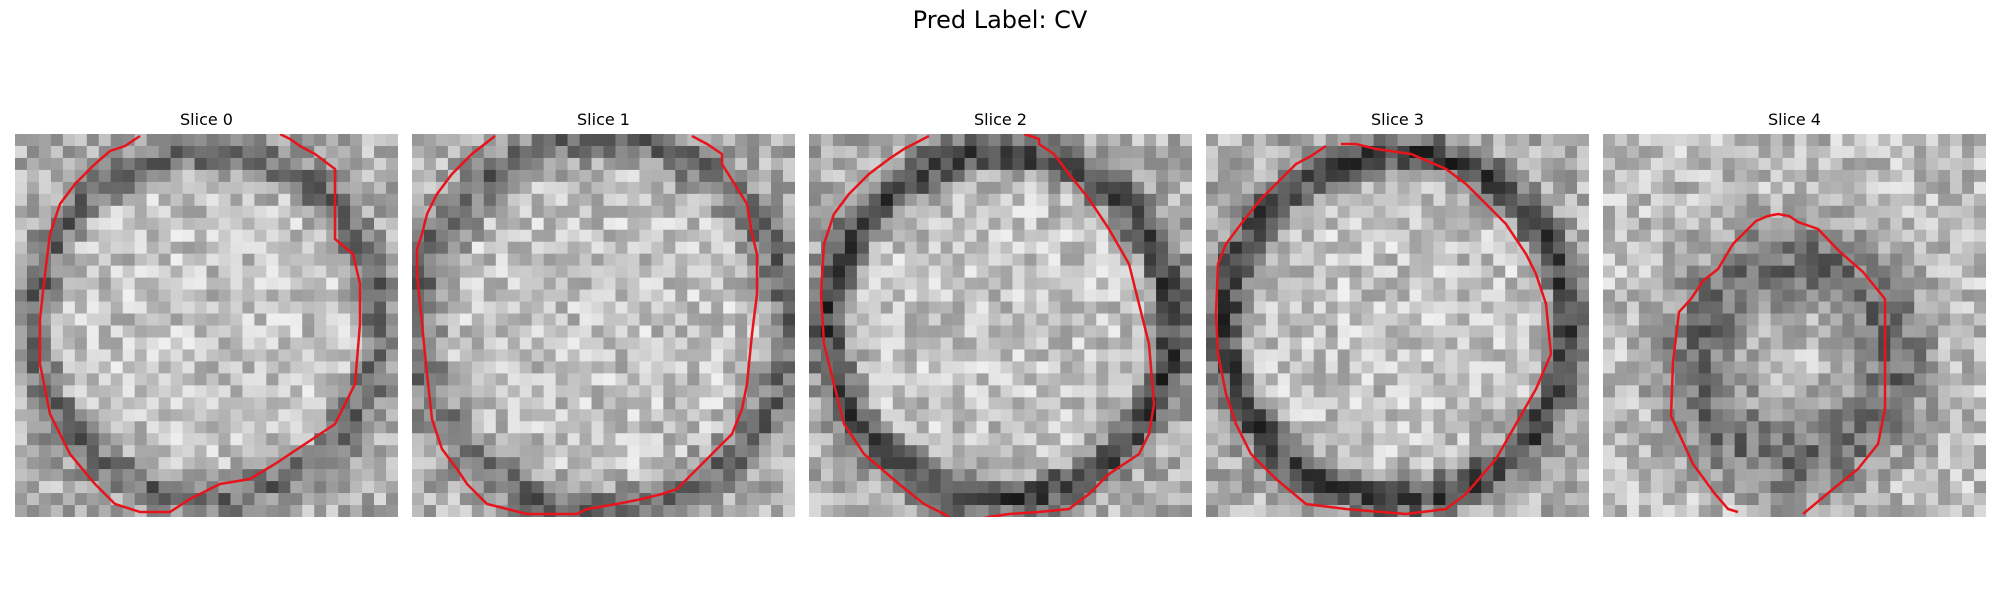  Describe the element at coordinates (1000, 119) in the screenshot. I see `slice-title: Slice 2` at that location.